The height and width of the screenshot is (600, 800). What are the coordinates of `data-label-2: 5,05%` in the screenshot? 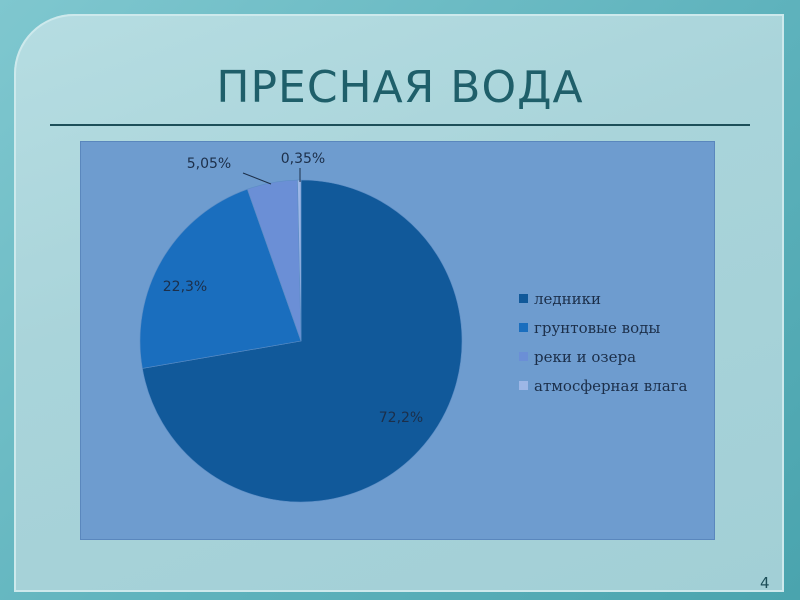 It's located at (209, 164).